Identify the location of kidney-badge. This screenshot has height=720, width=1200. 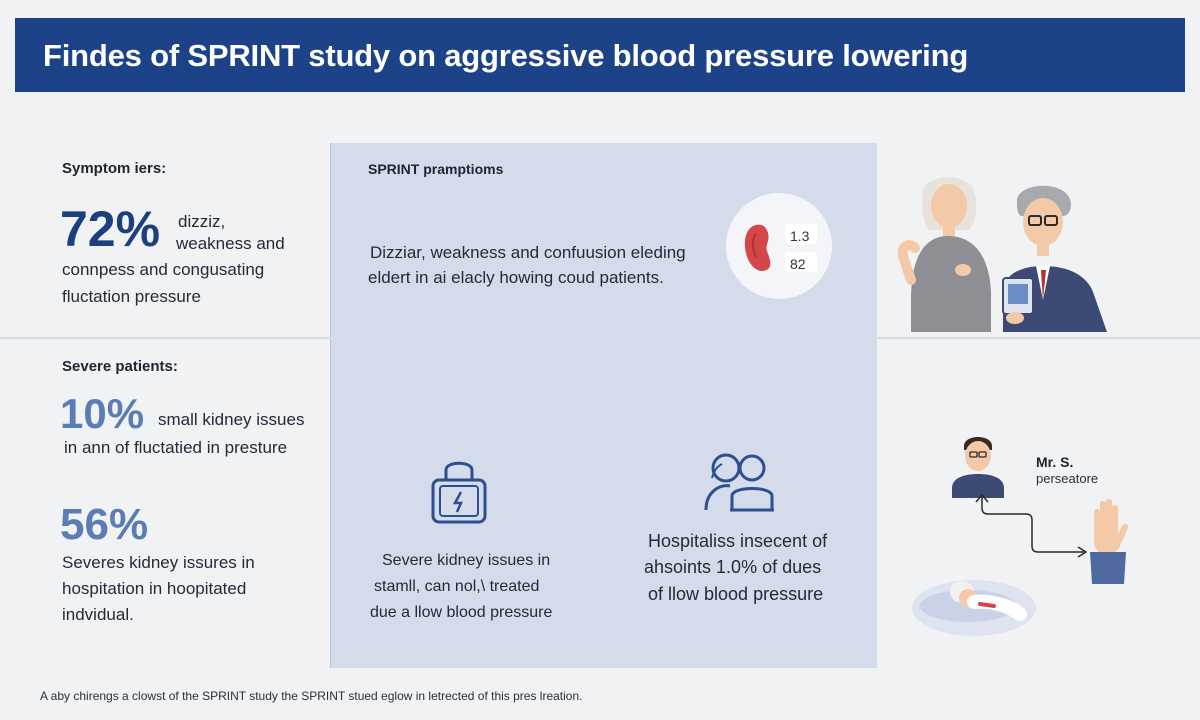
(779, 246).